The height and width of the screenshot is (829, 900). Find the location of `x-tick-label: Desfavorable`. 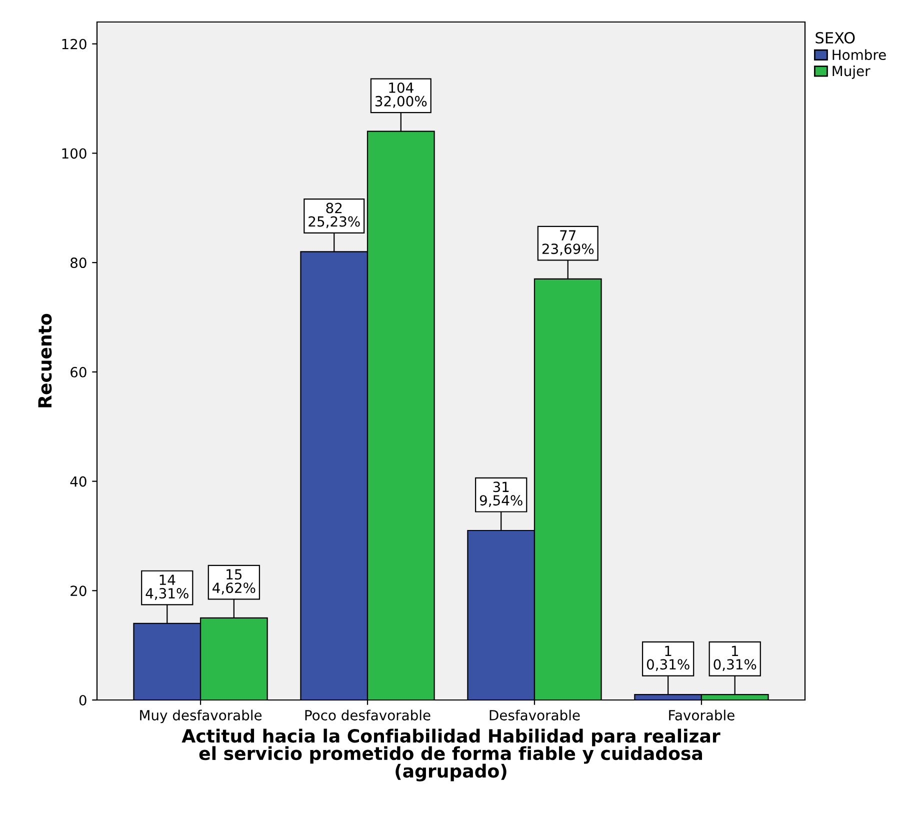

x-tick-label: Desfavorable is located at coordinates (535, 715).